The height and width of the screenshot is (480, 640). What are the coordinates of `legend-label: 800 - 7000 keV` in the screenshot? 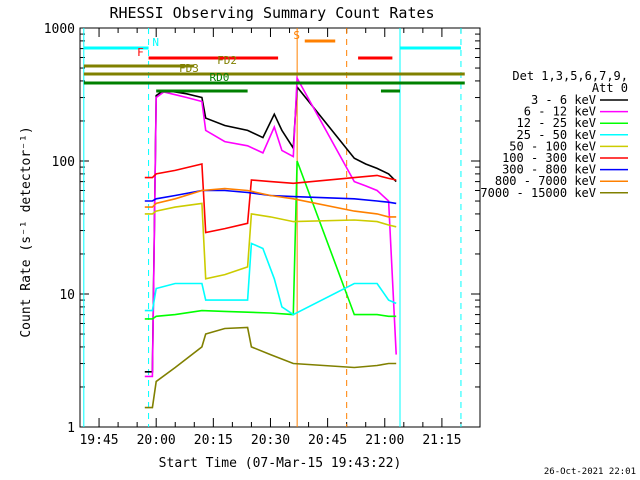 It's located at (545, 181).